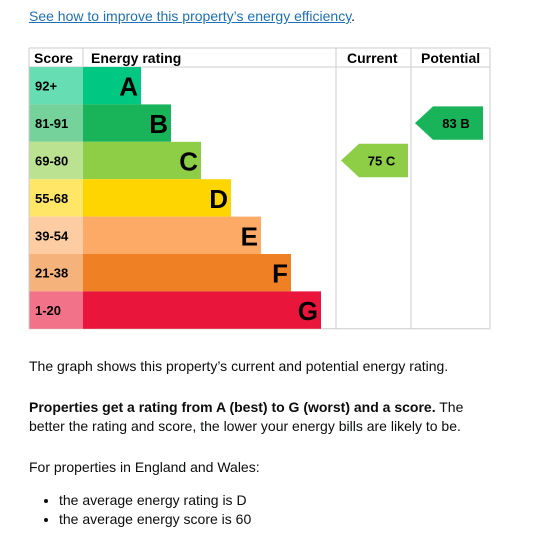  I want to click on current-score: 75, so click(375, 161).